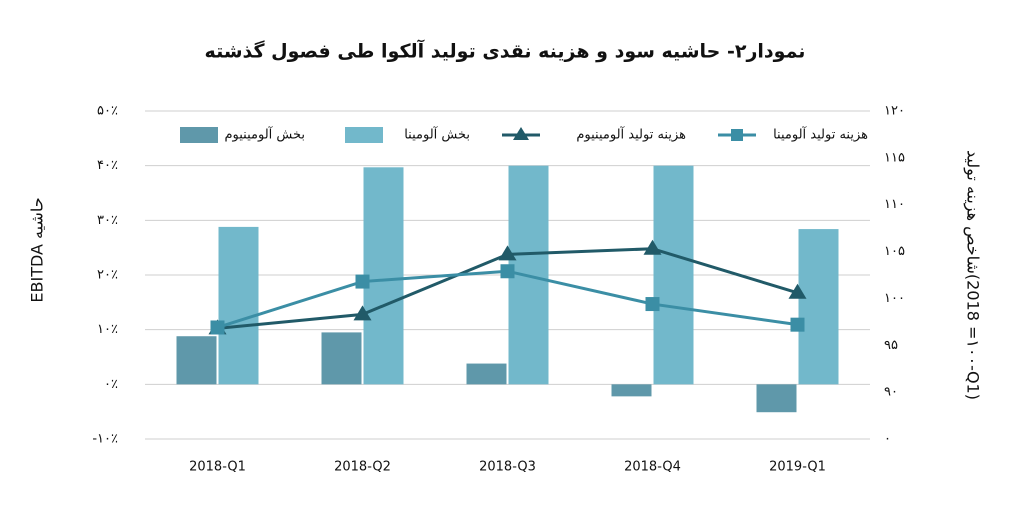 Image resolution: width=1010 pixels, height=510 pixels. I want to click on x-tick-label: 2019-Q1, so click(797, 467).